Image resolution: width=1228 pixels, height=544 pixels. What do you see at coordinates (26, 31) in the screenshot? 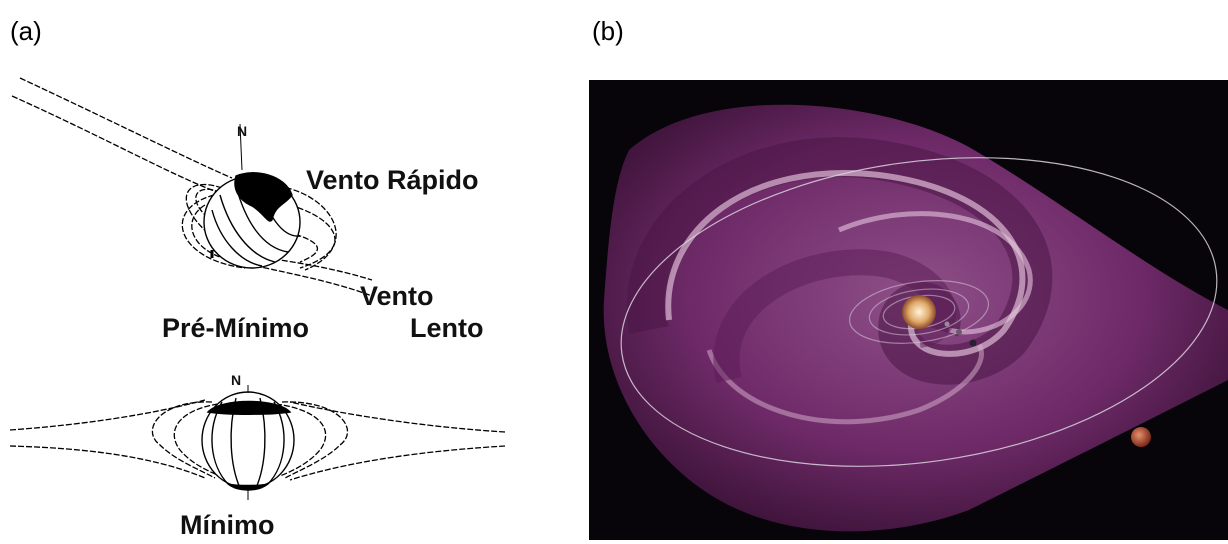
I see `panel-a-label: (a)` at bounding box center [26, 31].